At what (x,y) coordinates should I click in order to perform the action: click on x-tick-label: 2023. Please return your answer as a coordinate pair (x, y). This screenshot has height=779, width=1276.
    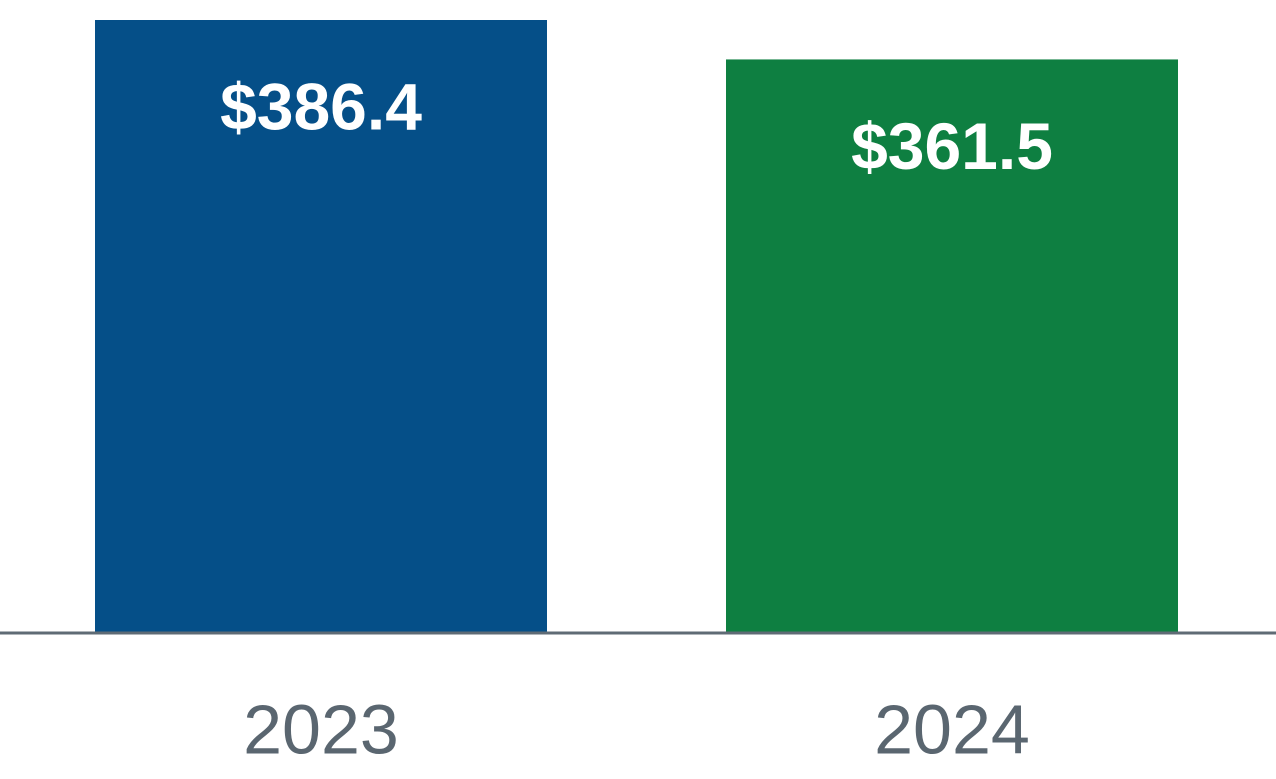
    Looking at the image, I should click on (321, 729).